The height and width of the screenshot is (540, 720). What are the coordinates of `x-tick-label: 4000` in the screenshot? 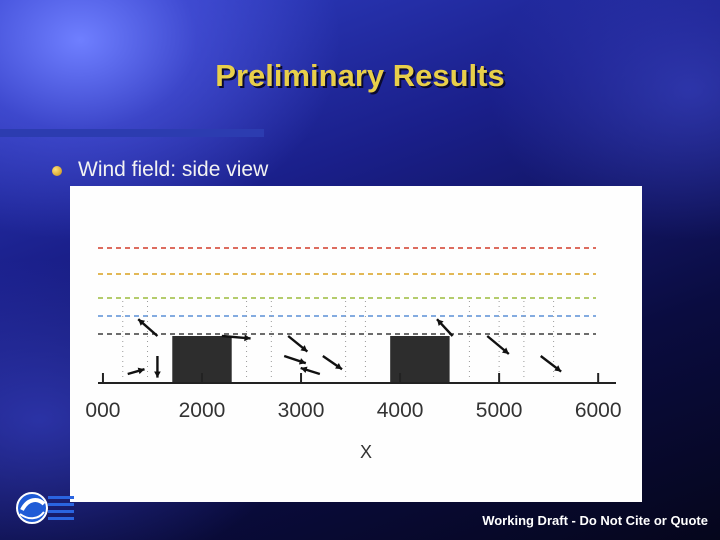 It's located at (400, 410).